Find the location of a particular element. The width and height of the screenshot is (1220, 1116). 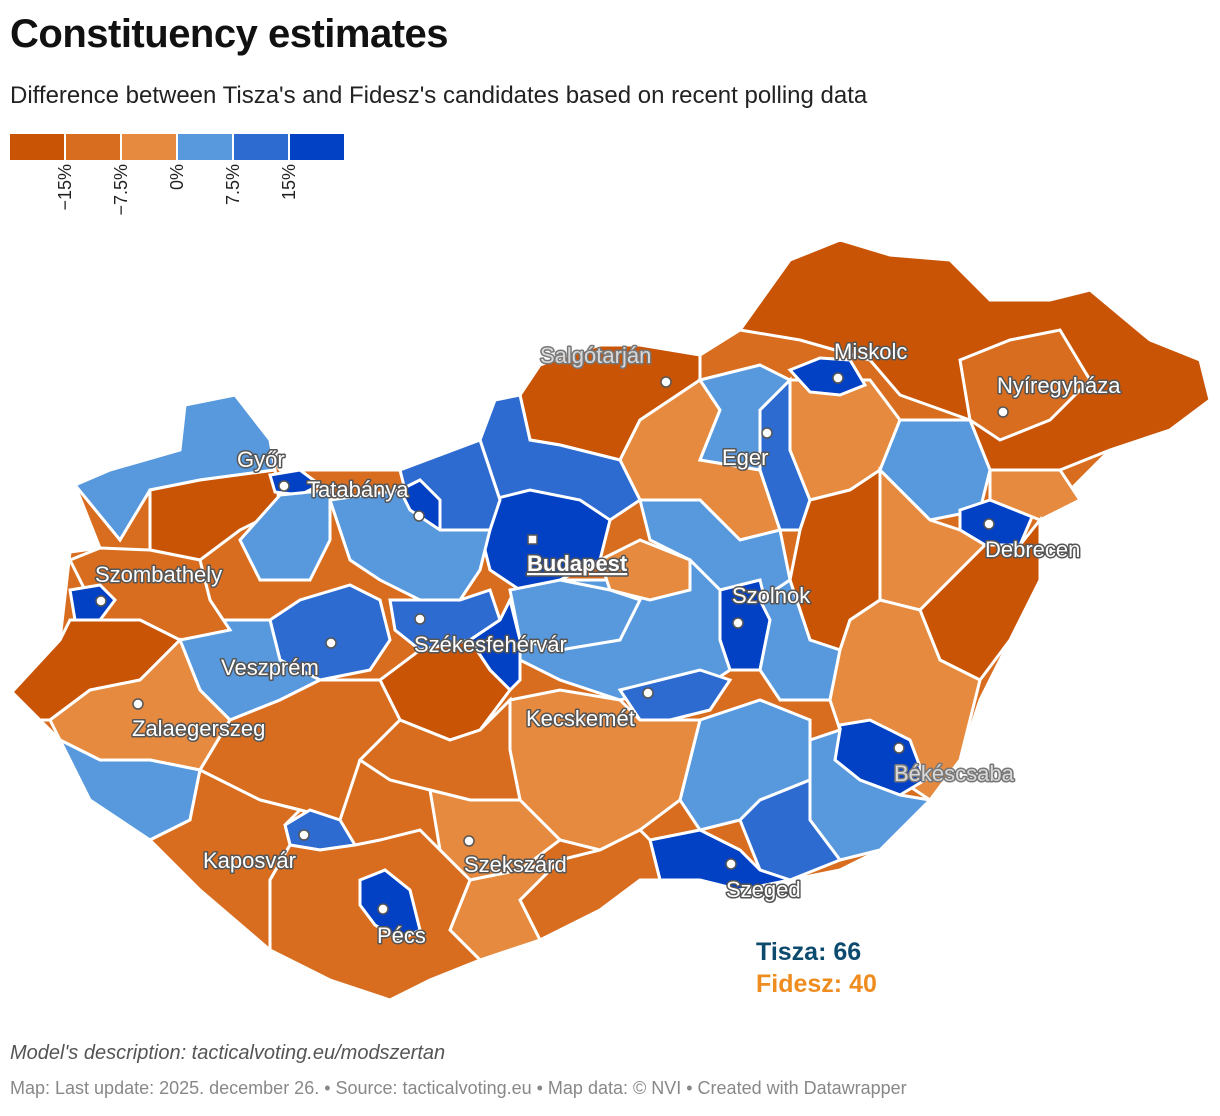

veszprem-marker is located at coordinates (331, 643).